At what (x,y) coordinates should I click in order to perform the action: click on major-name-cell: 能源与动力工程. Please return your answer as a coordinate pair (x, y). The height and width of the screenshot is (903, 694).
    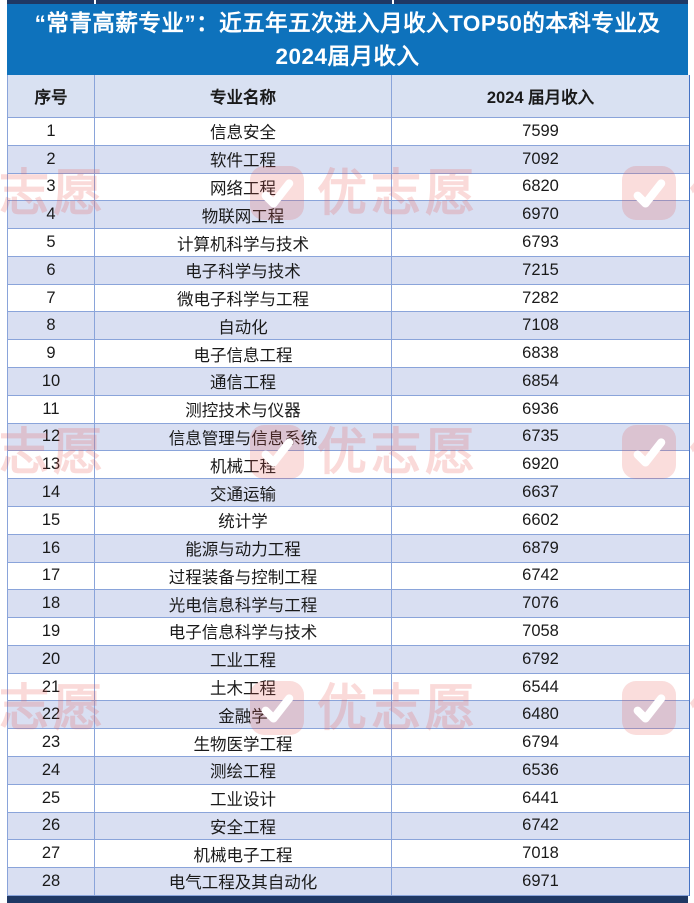
    Looking at the image, I should click on (243, 548).